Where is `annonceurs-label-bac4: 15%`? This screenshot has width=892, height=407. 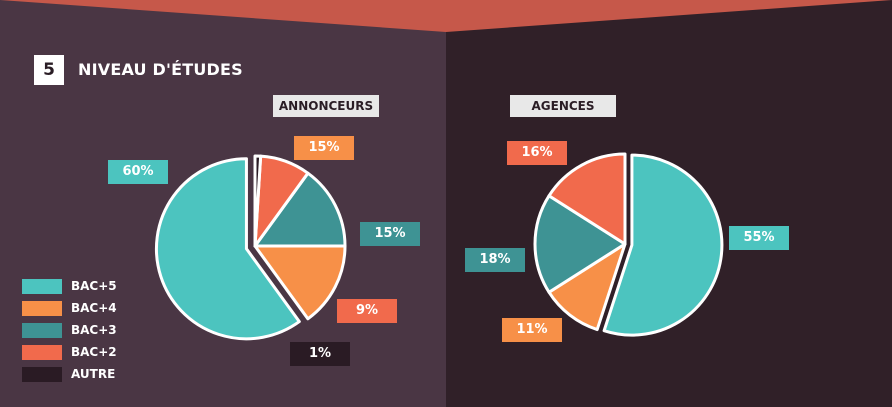 annonceurs-label-bac4: 15% is located at coordinates (324, 148).